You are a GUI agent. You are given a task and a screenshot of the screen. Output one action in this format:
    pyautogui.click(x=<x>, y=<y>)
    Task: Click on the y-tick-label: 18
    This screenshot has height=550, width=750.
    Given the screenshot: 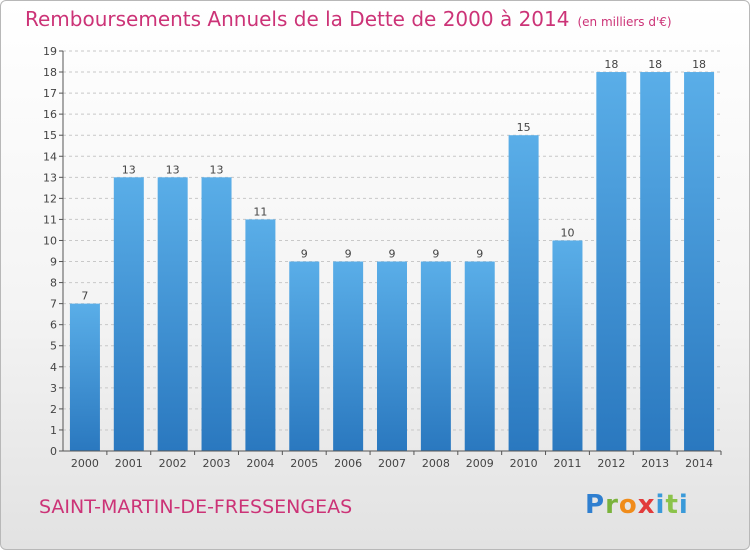 What is the action you would take?
    pyautogui.click(x=50, y=72)
    